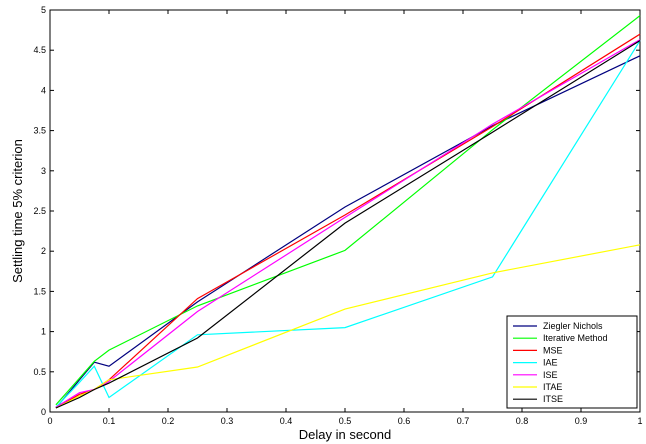 This screenshot has height=444, width=646. What do you see at coordinates (43, 171) in the screenshot?
I see `y-tick-label: 3` at bounding box center [43, 171].